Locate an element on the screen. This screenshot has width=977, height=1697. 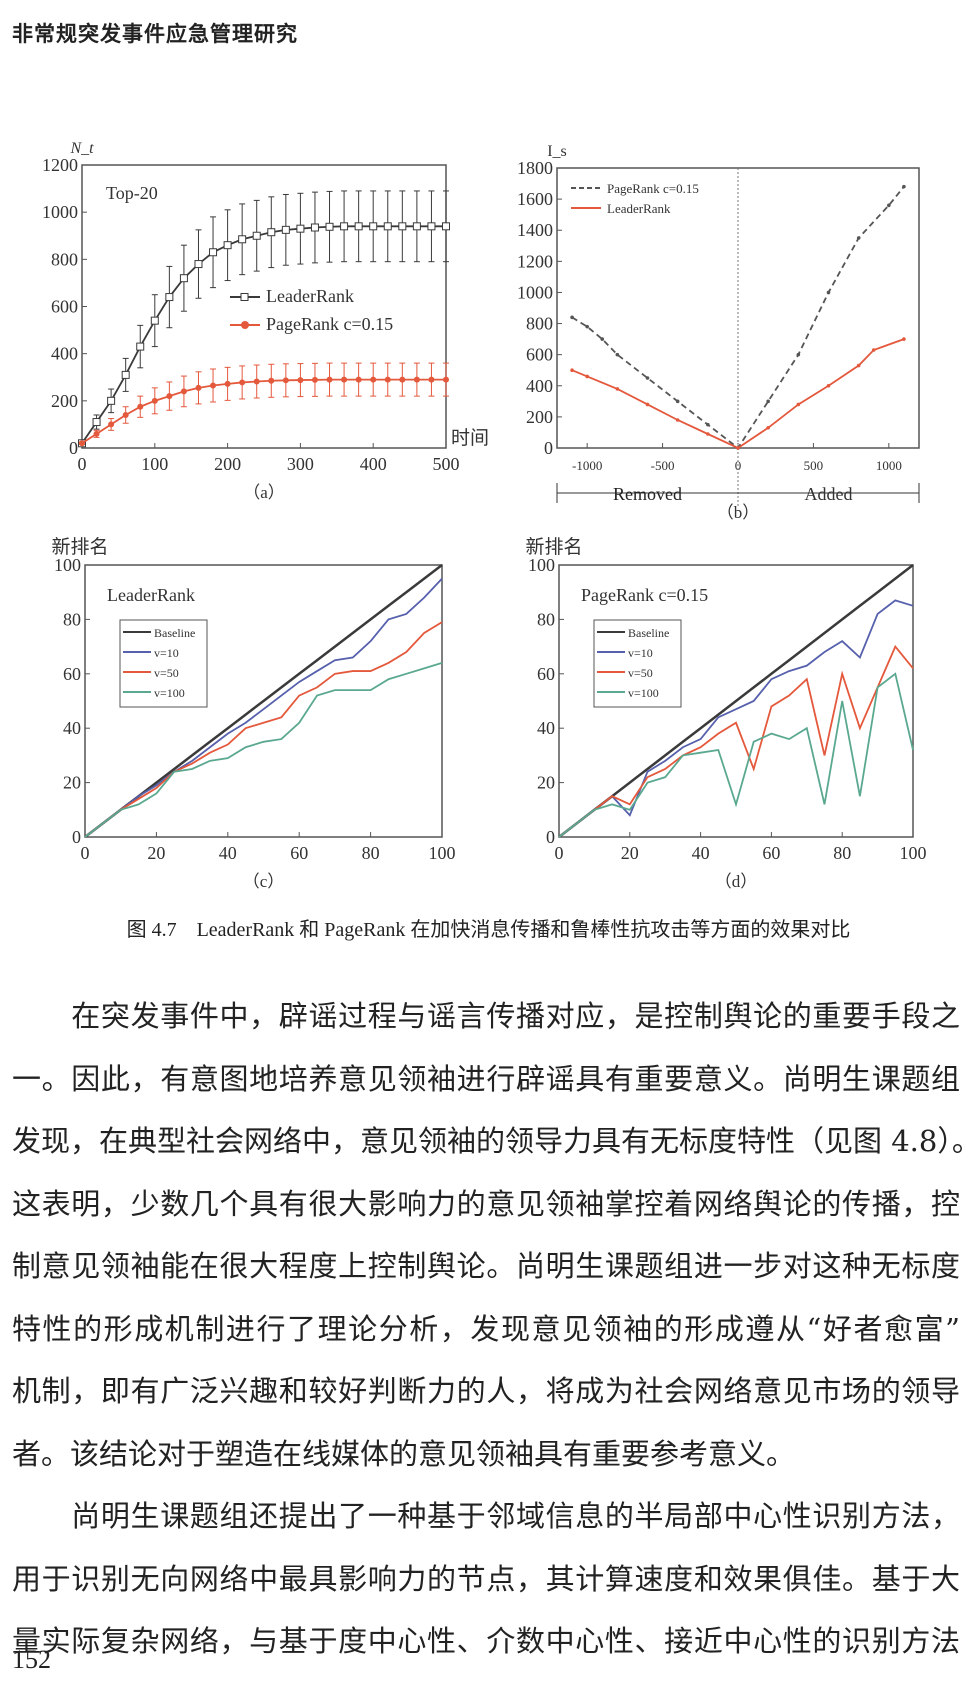
x-tick-label: 60 is located at coordinates (771, 853).